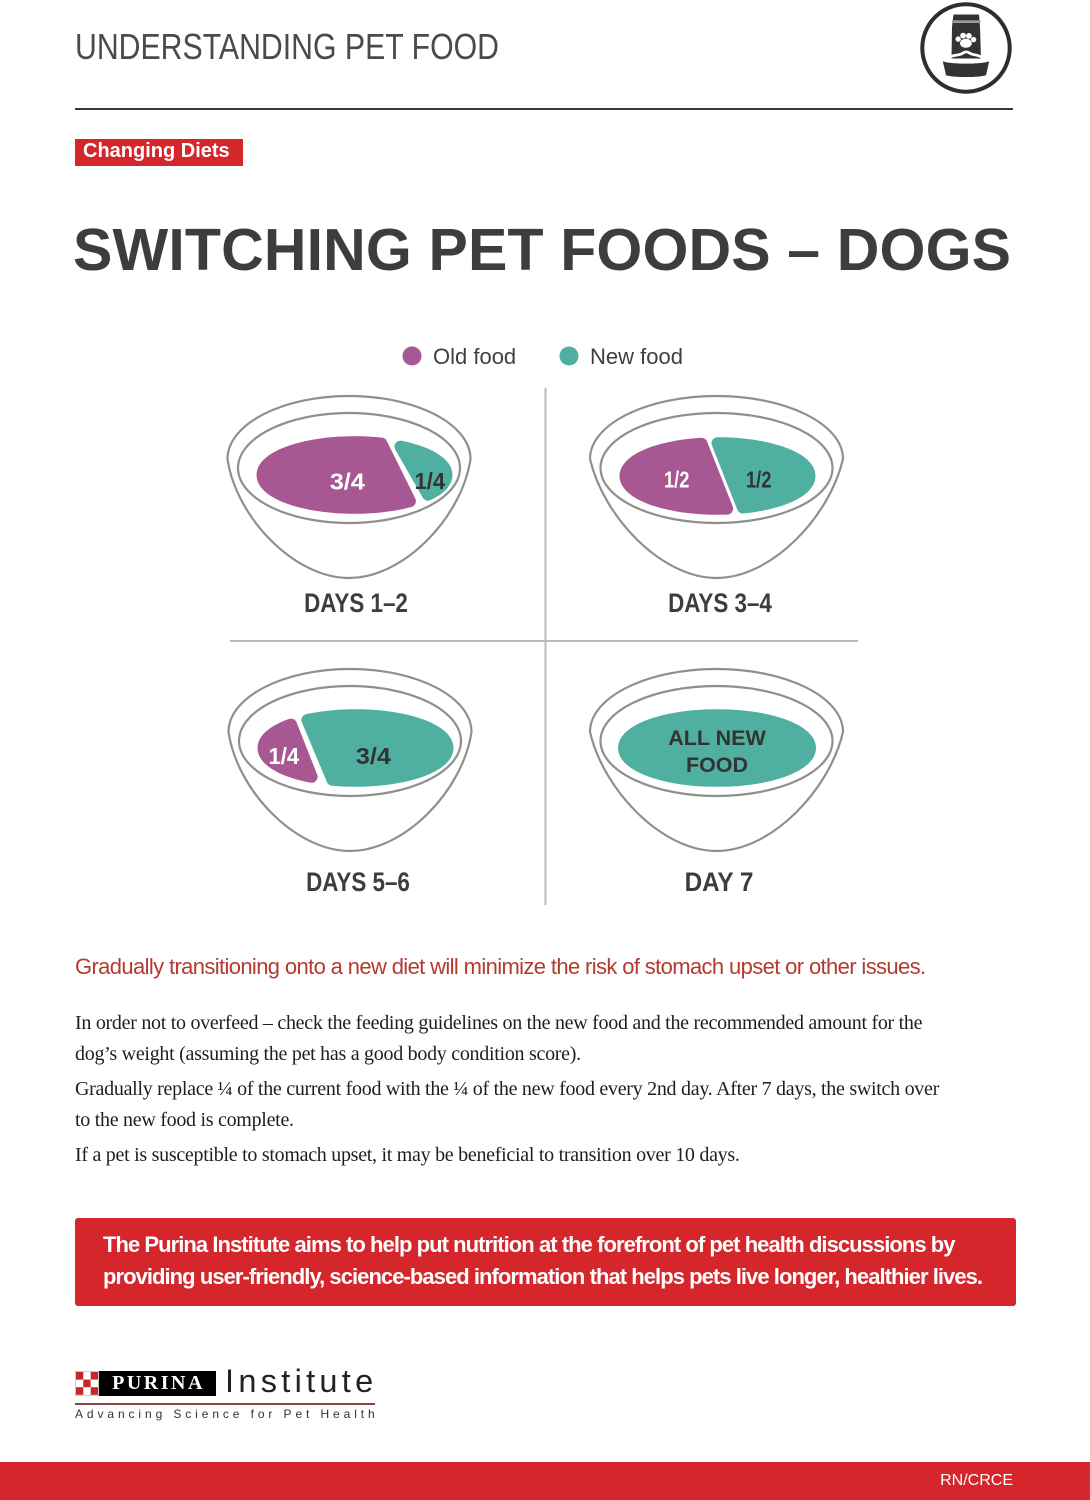 Image resolution: width=1090 pixels, height=1500 pixels. I want to click on svg-text: DAYS 3–4, so click(720, 603).